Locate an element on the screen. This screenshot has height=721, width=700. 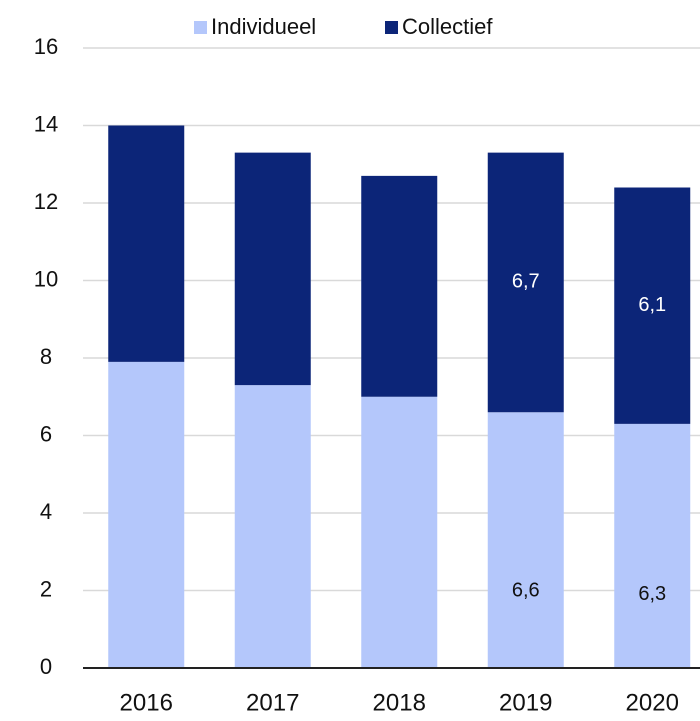
x-tick-label: 2020 is located at coordinates (652, 702).